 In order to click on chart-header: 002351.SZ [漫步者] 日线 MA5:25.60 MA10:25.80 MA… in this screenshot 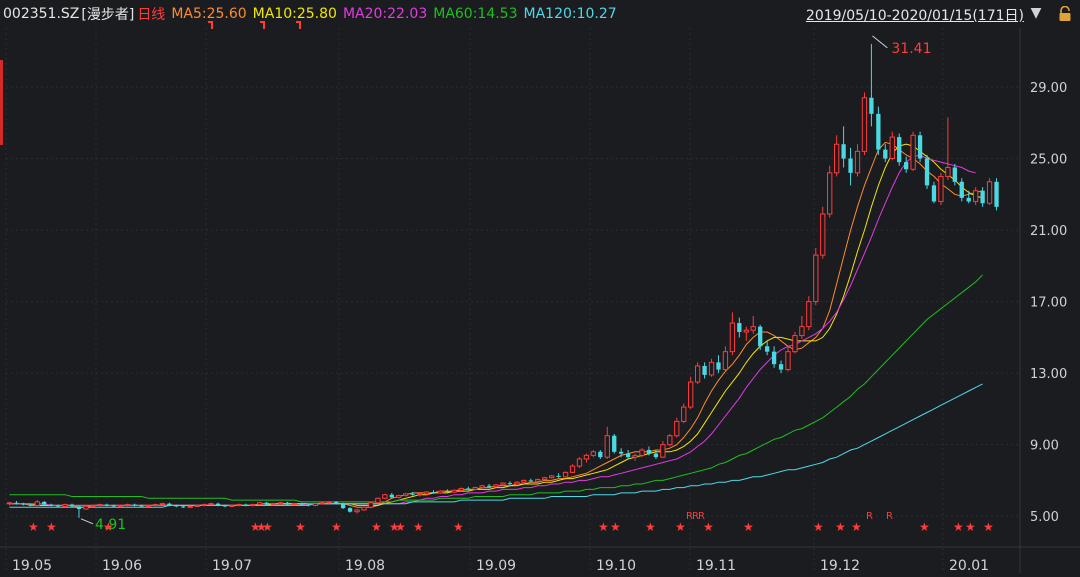, I will do `click(540, 14)`.